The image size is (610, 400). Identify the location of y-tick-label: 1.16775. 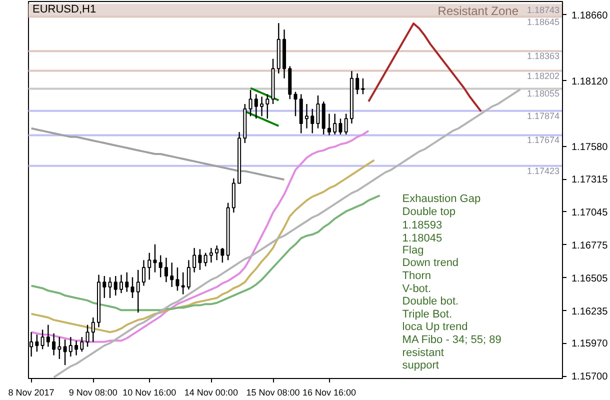
(590, 246).